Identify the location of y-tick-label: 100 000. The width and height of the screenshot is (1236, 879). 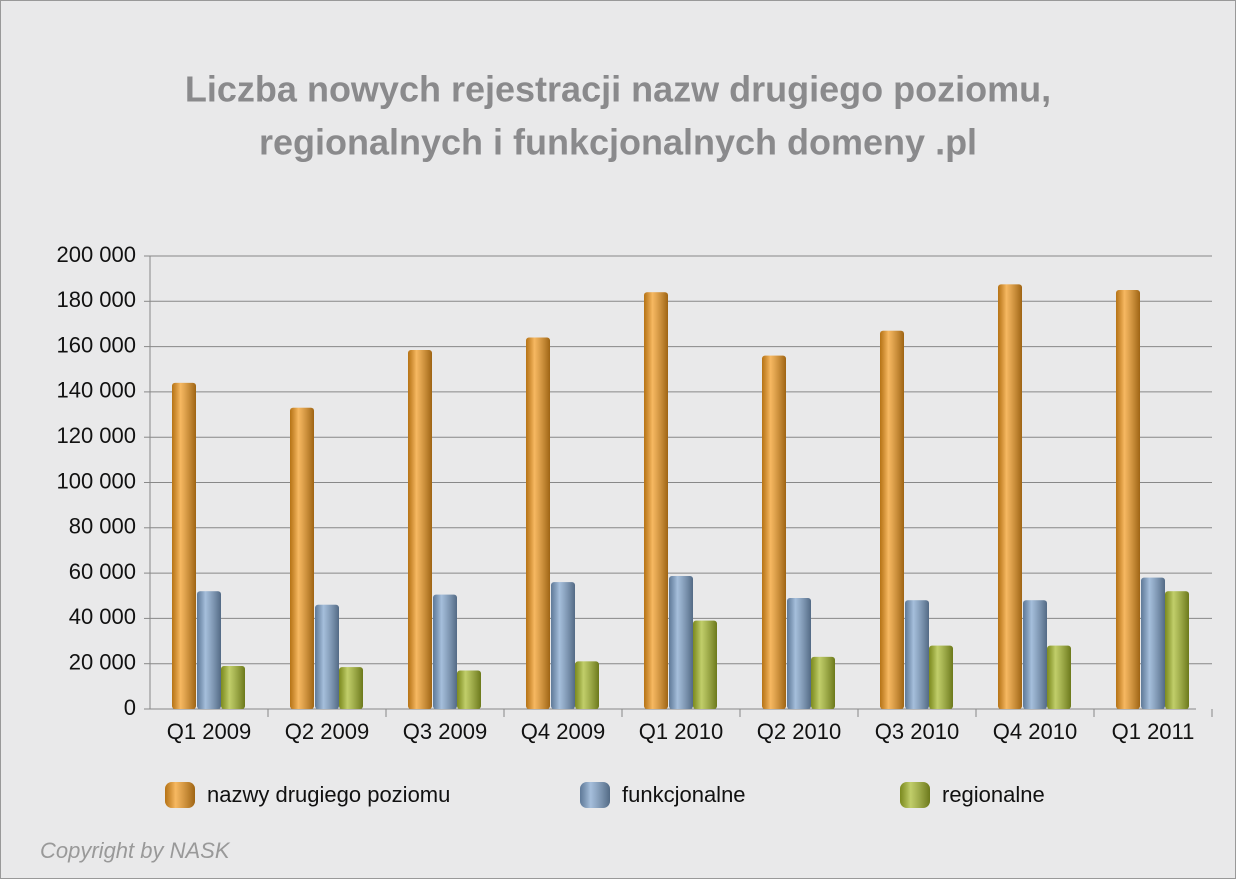
(96, 480).